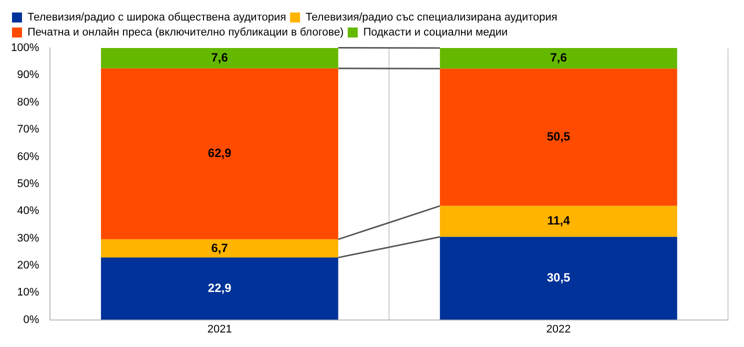  I want to click on data-label: 62,9, so click(220, 153).